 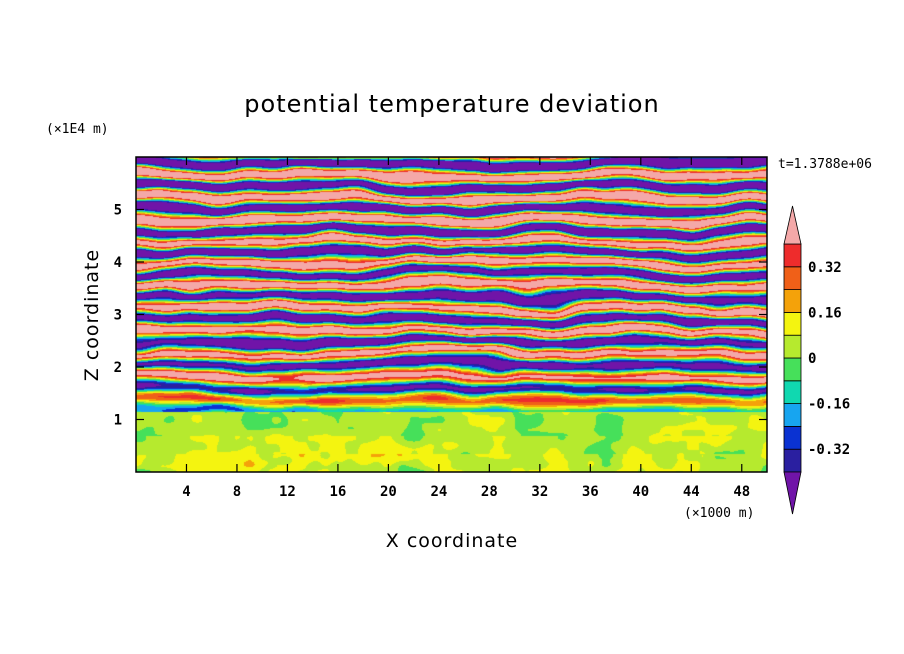 What do you see at coordinates (719, 513) in the screenshot?
I see `x-unit-label: (×1000 m)` at bounding box center [719, 513].